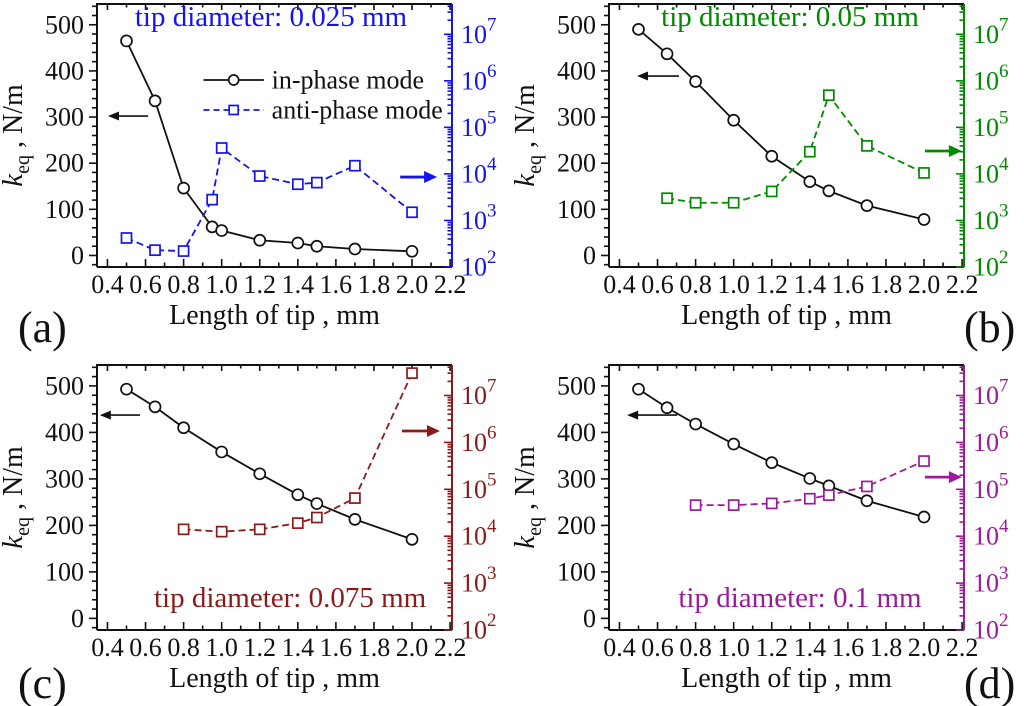 The height and width of the screenshot is (706, 1024). What do you see at coordinates (233, 80) in the screenshot?
I see `legend-circle-marker` at bounding box center [233, 80].